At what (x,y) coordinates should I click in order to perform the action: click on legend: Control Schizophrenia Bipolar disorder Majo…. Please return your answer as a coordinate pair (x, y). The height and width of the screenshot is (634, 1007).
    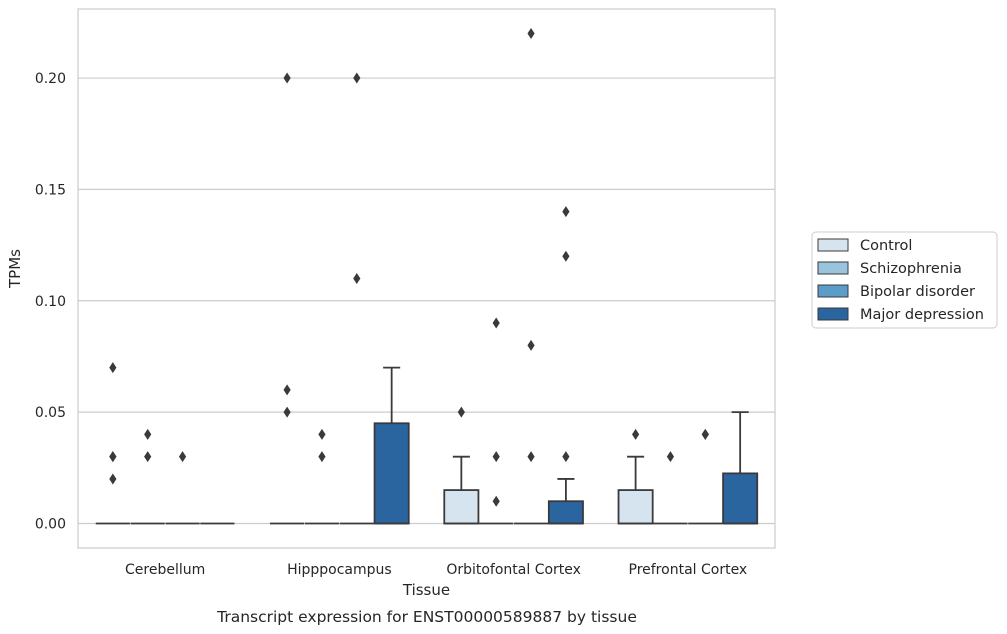
    Looking at the image, I should click on (904, 280).